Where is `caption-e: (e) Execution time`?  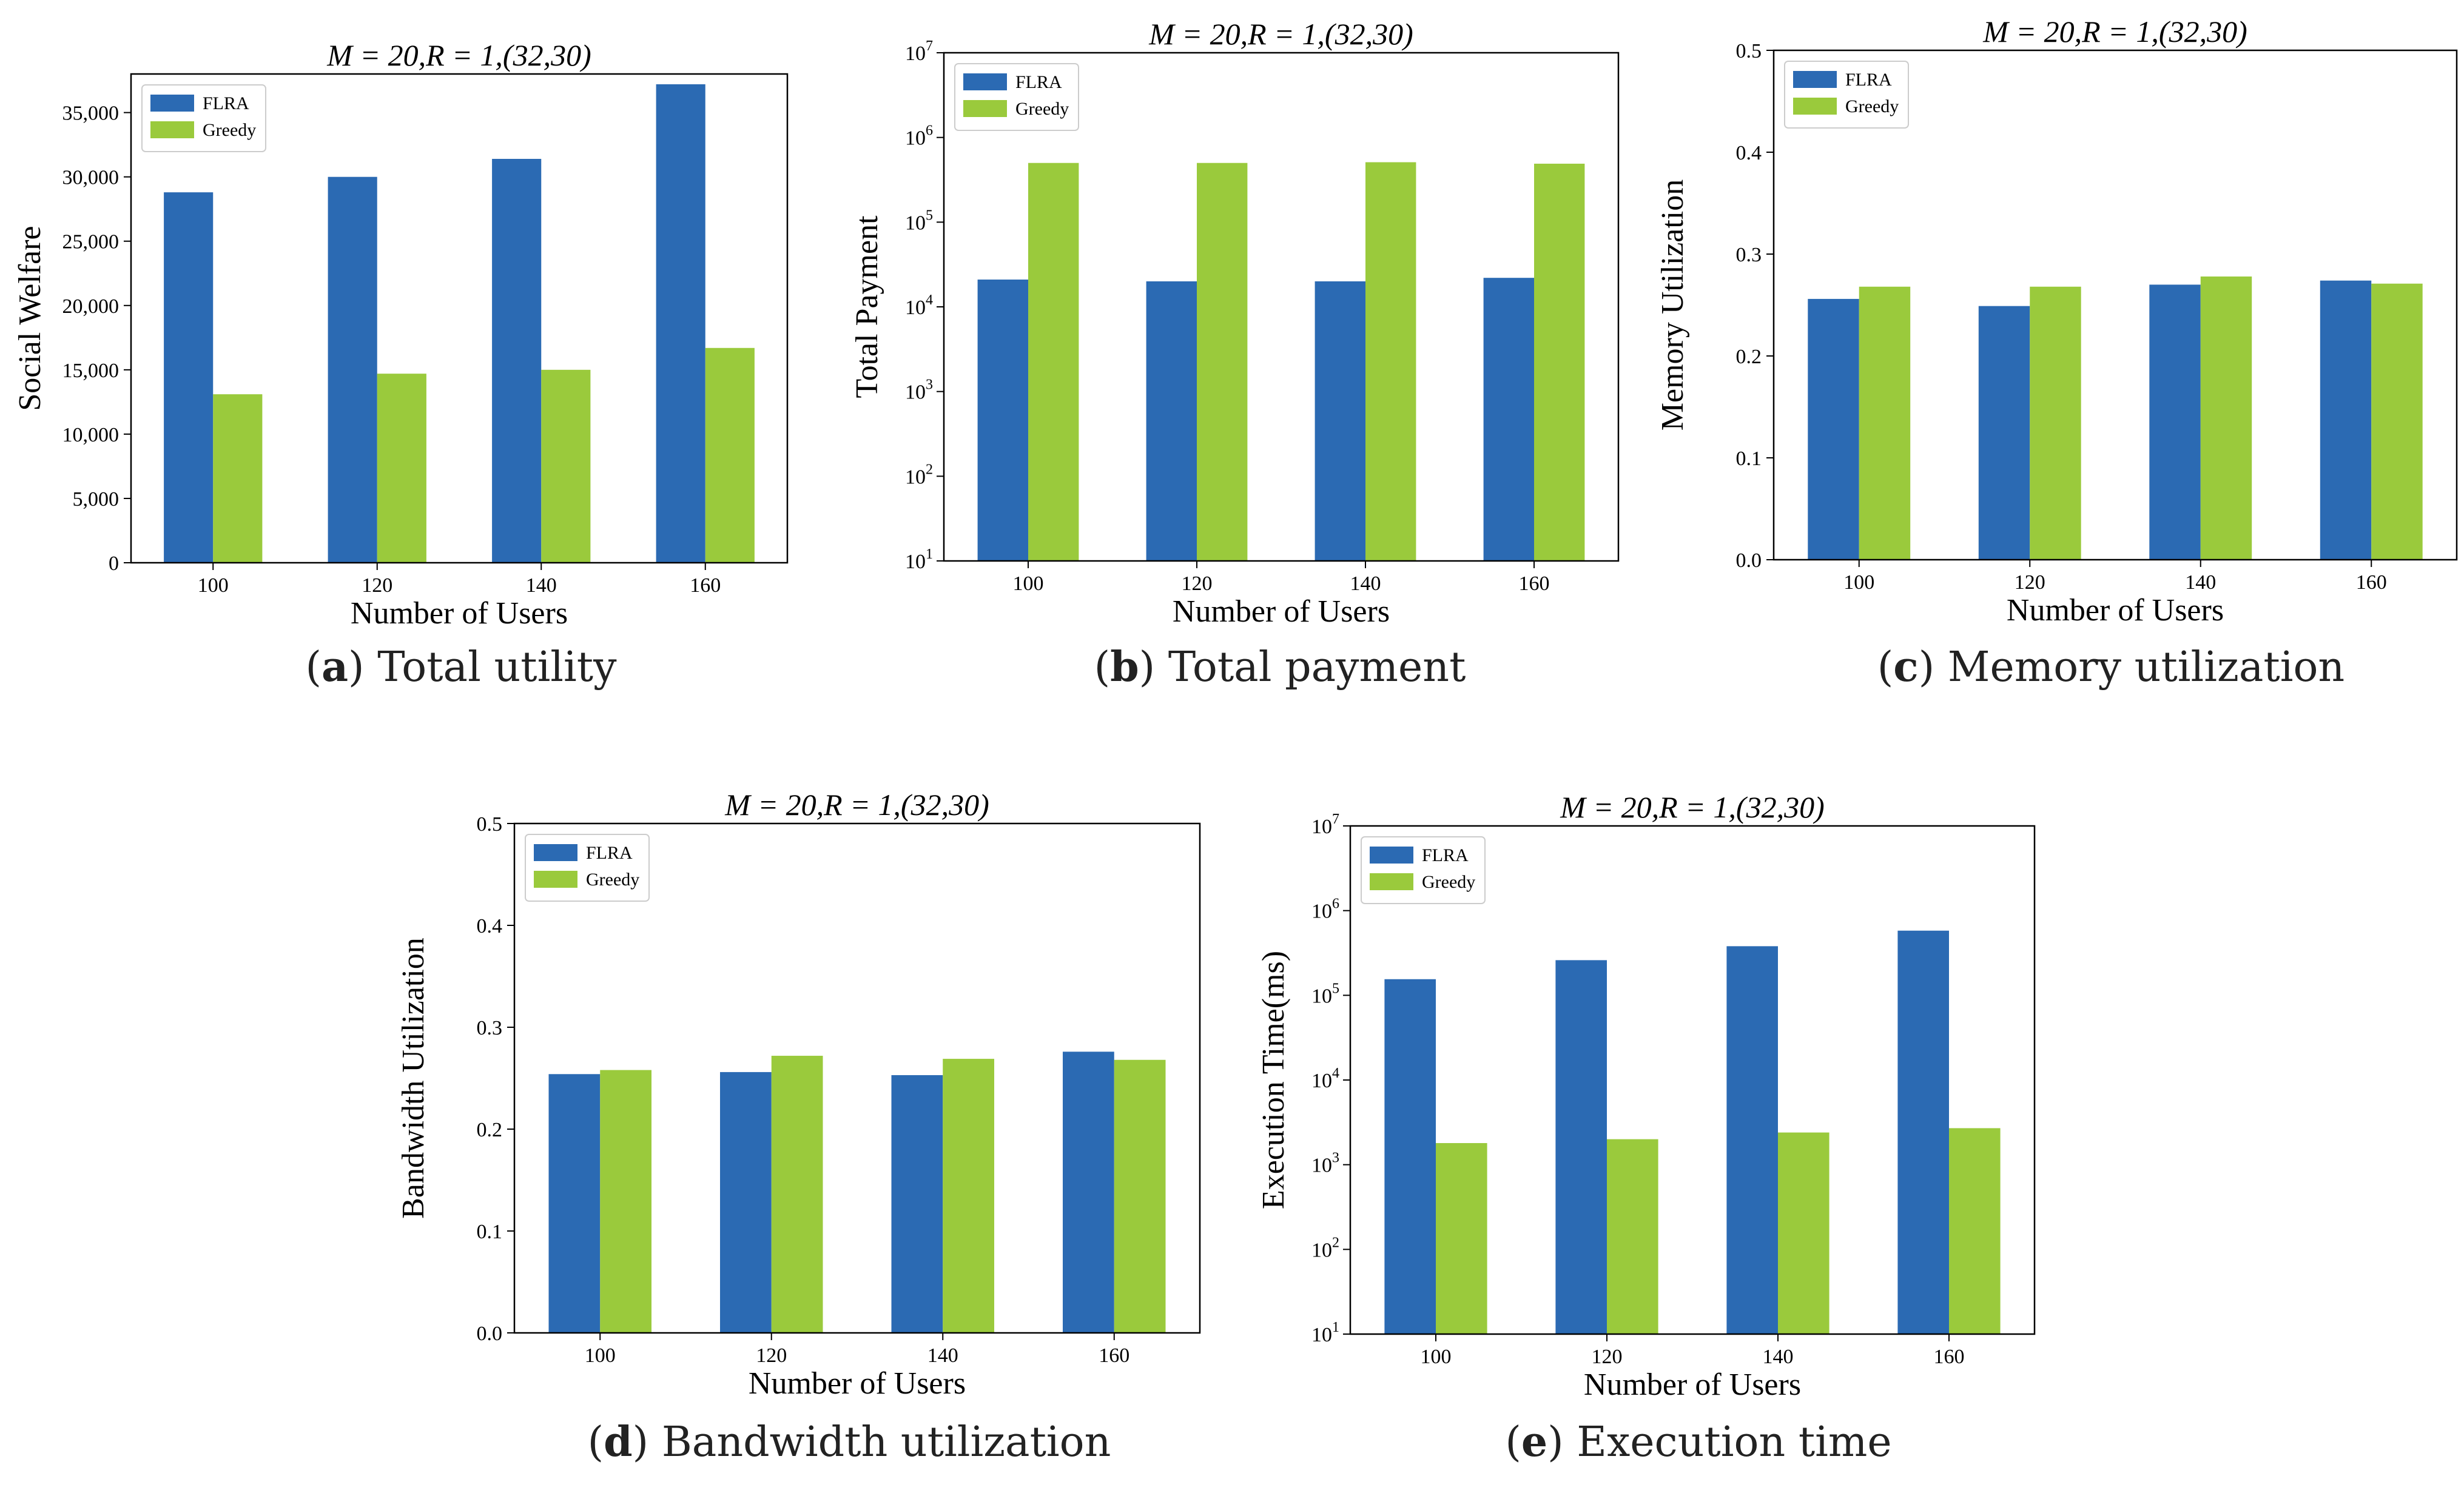 caption-e: (e) Execution time is located at coordinates (1699, 1442).